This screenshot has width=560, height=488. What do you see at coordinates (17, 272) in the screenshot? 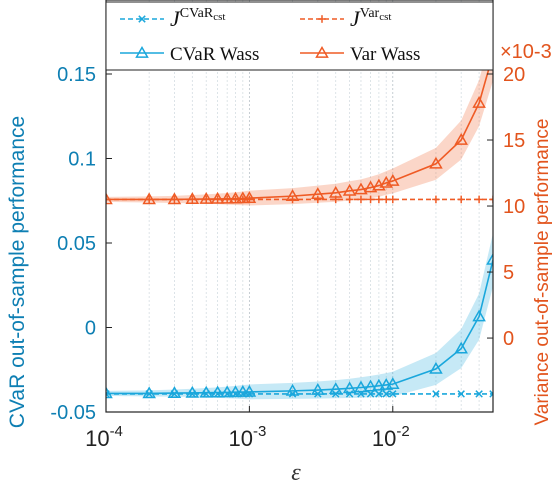
I see `y-axis-label-left: CVaR out-of-sample performance` at bounding box center [17, 272].